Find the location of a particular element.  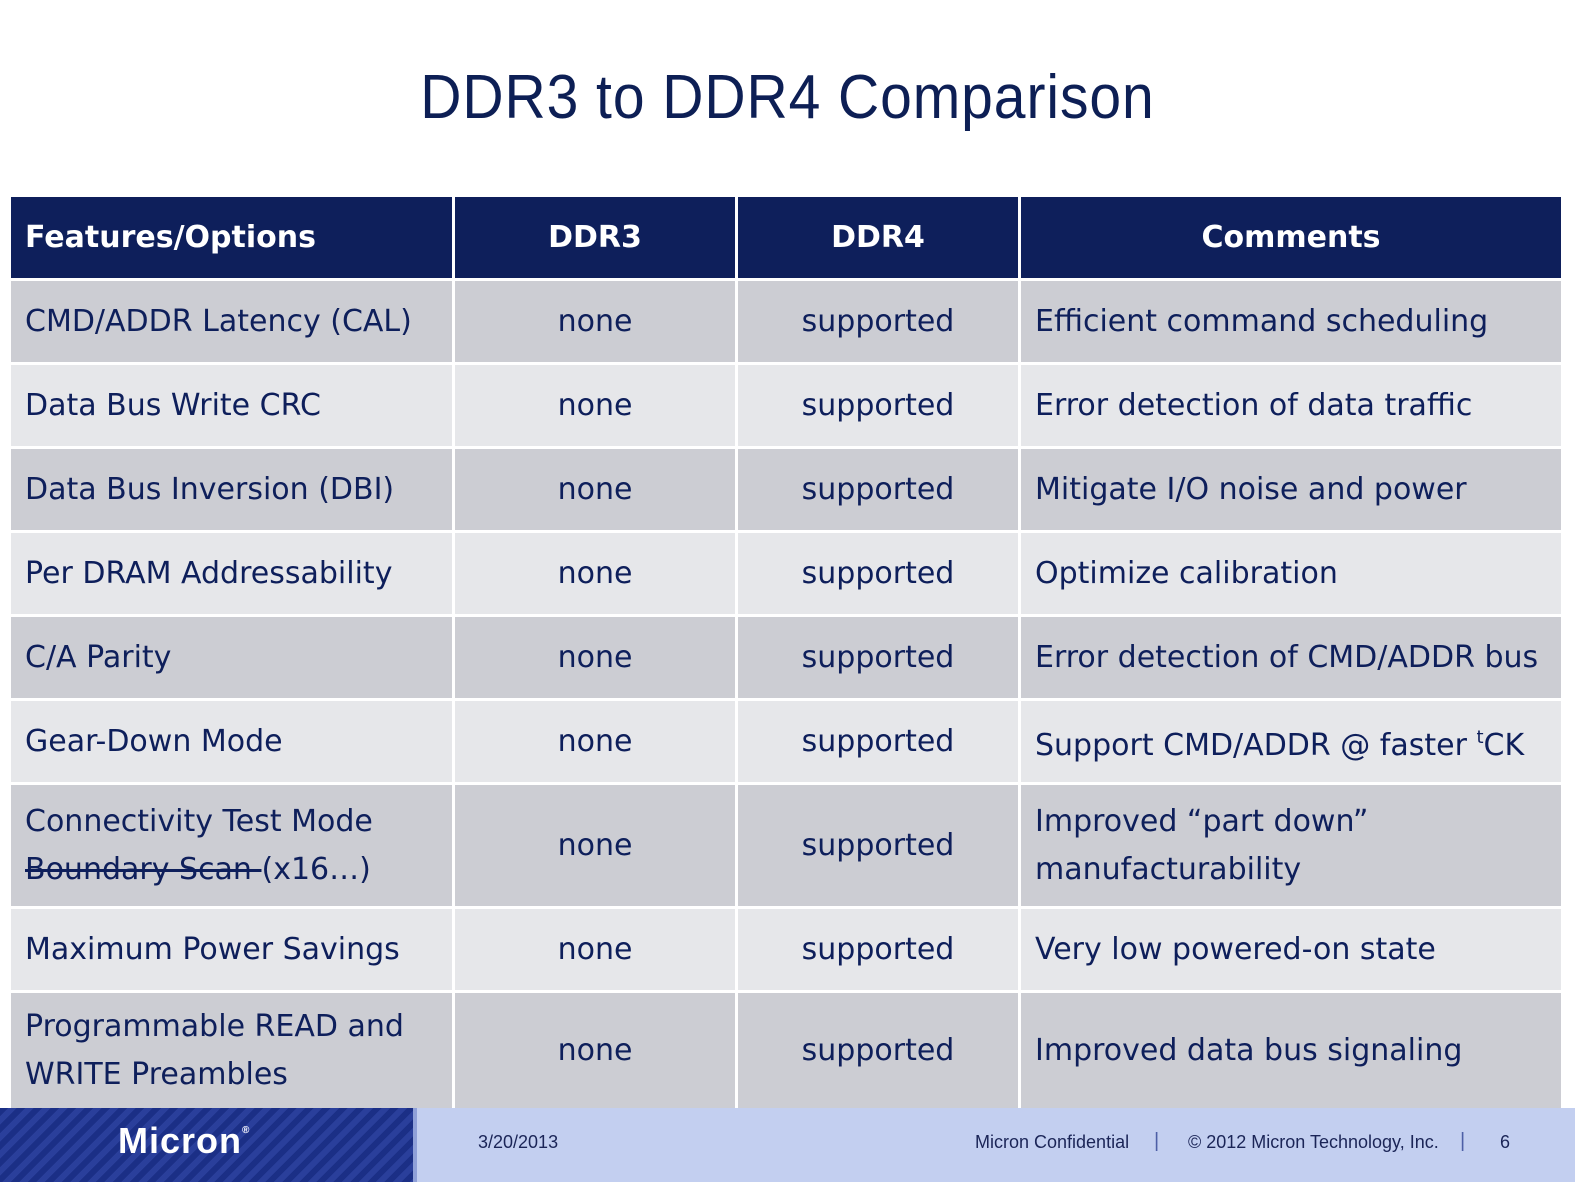

footer-page-number: 6 is located at coordinates (1505, 1142).